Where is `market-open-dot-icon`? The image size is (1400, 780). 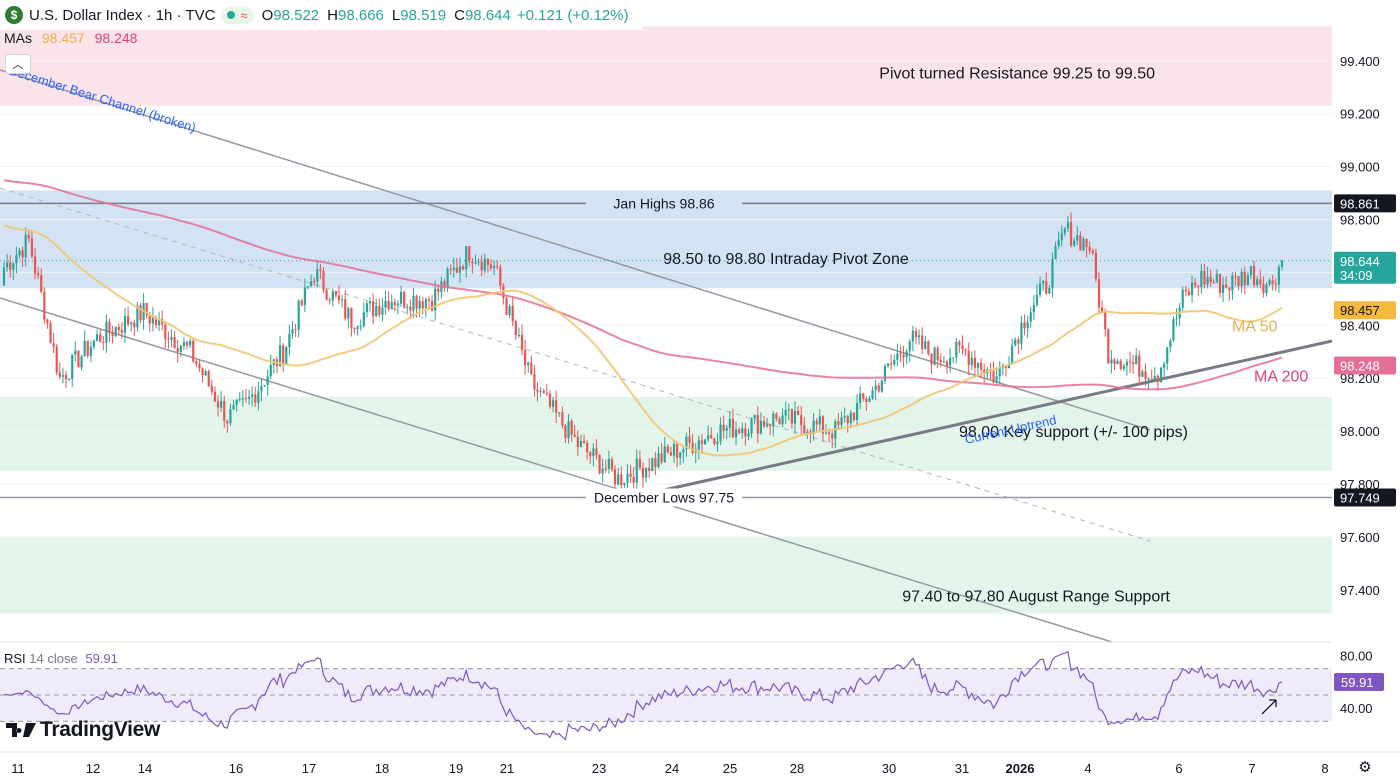
market-open-dot-icon is located at coordinates (231, 15).